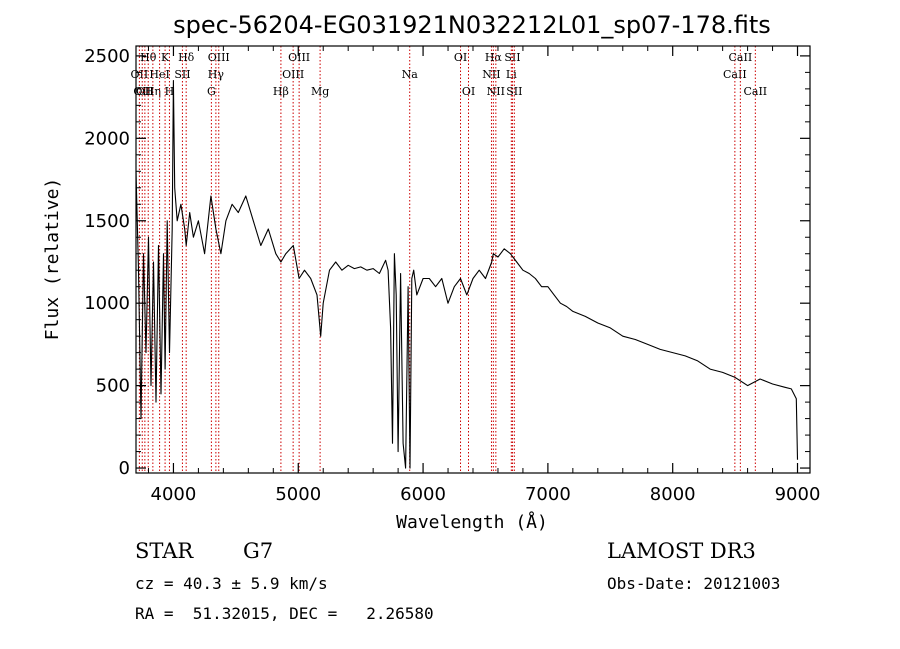 Image resolution: width=900 pixels, height=649 pixels. Describe the element at coordinates (124, 468) in the screenshot. I see `y-tick-label-0: 0` at that location.